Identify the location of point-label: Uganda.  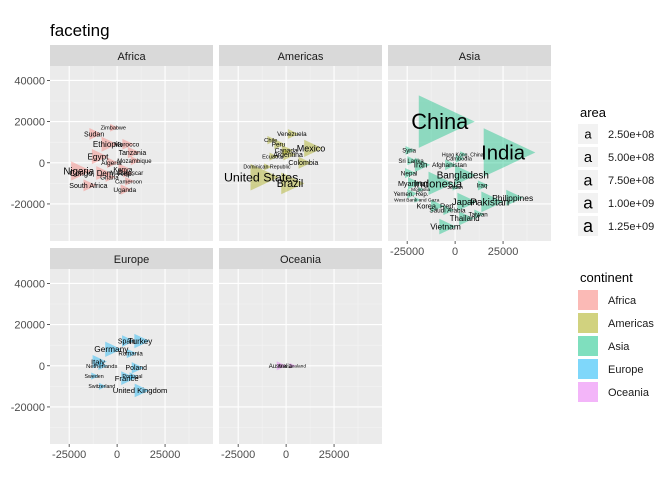
(124, 190).